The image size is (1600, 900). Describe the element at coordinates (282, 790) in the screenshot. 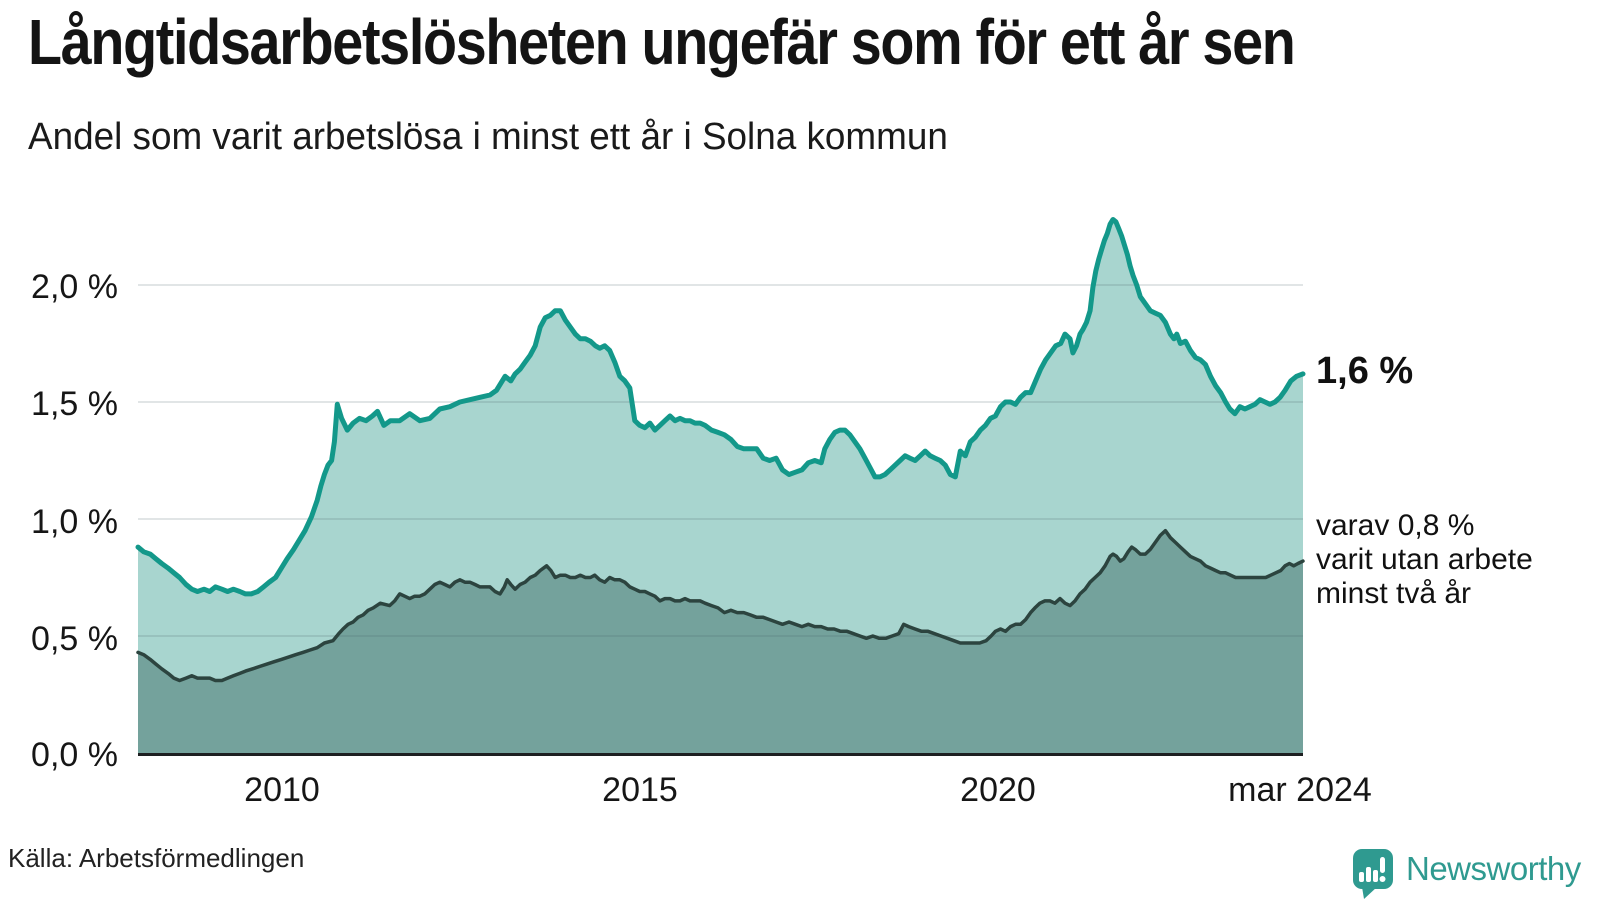

I see `x-axis-tick-label: 2010` at that location.